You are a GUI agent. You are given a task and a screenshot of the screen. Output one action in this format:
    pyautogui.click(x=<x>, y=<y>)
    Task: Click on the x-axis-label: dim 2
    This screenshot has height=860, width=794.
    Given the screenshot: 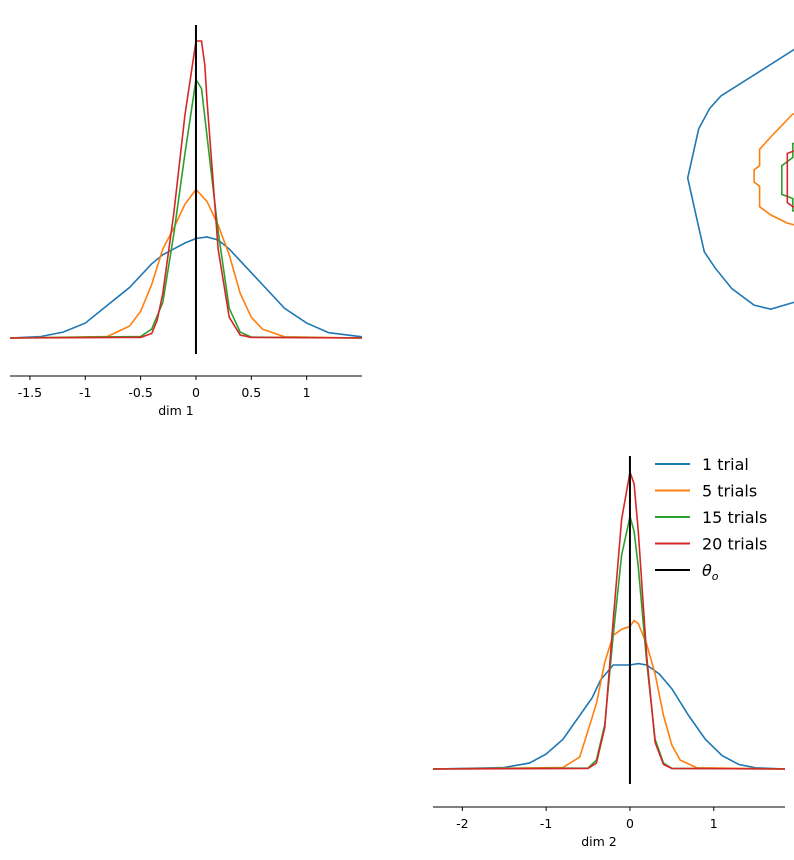 What is the action you would take?
    pyautogui.click(x=599, y=841)
    